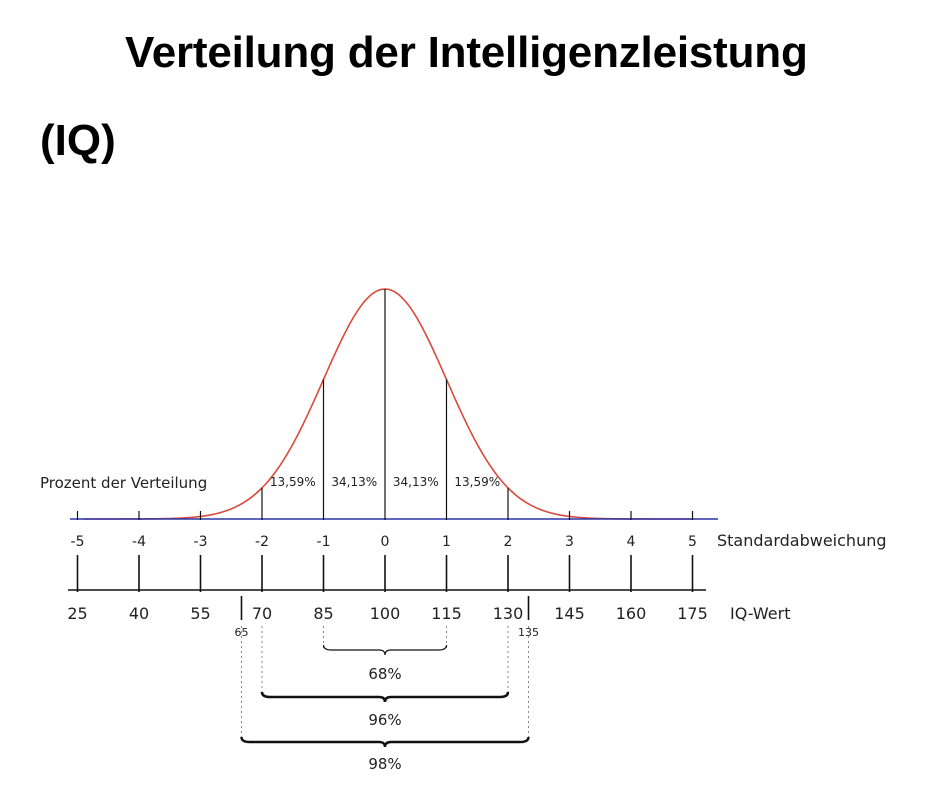  What do you see at coordinates (631, 613) in the screenshot?
I see `iq-tick-label: 160` at bounding box center [631, 613].